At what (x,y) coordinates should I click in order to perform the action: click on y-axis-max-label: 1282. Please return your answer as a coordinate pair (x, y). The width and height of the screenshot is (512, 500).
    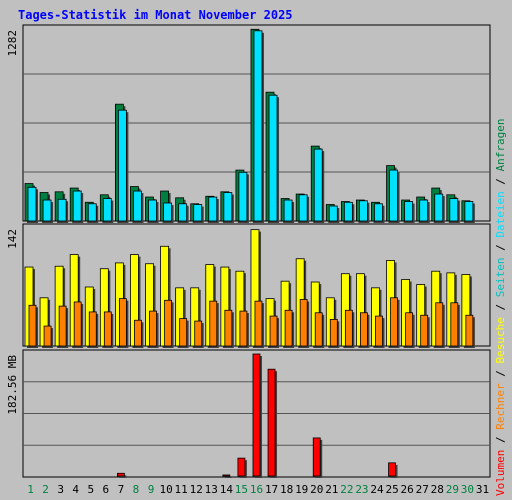
    Looking at the image, I should click on (12, 43).